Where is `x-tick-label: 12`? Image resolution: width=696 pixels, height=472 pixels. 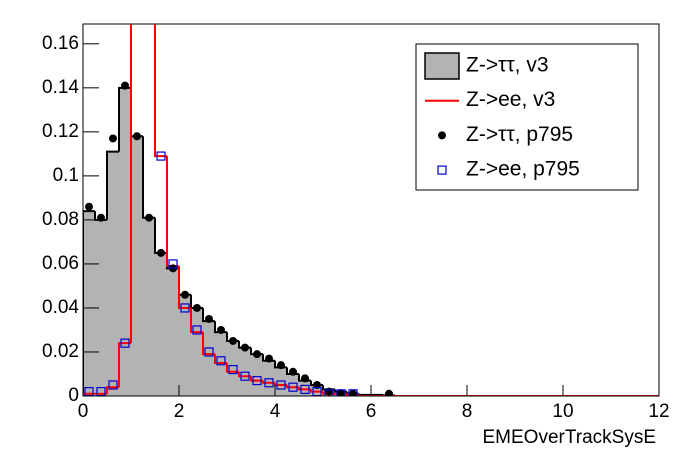
x-tick-label: 12 is located at coordinates (658, 411).